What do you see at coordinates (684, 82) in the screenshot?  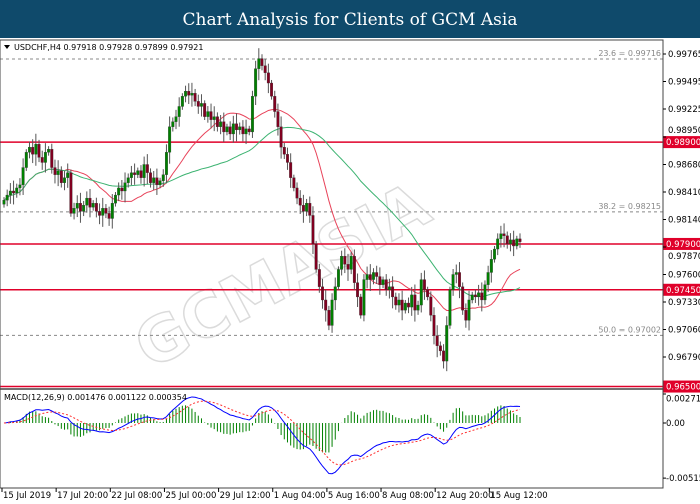 I see `y-tick-label: 0.99495` at bounding box center [684, 82].